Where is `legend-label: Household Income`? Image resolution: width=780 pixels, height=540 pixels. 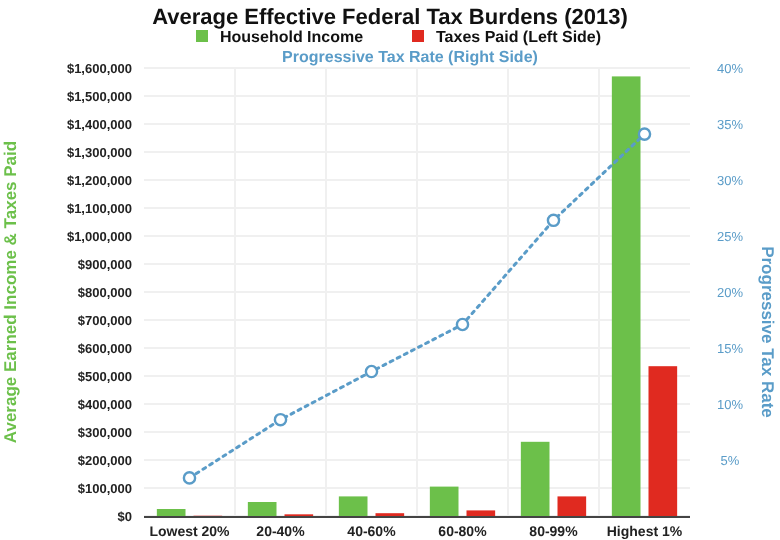 legend-label: Household Income is located at coordinates (292, 37).